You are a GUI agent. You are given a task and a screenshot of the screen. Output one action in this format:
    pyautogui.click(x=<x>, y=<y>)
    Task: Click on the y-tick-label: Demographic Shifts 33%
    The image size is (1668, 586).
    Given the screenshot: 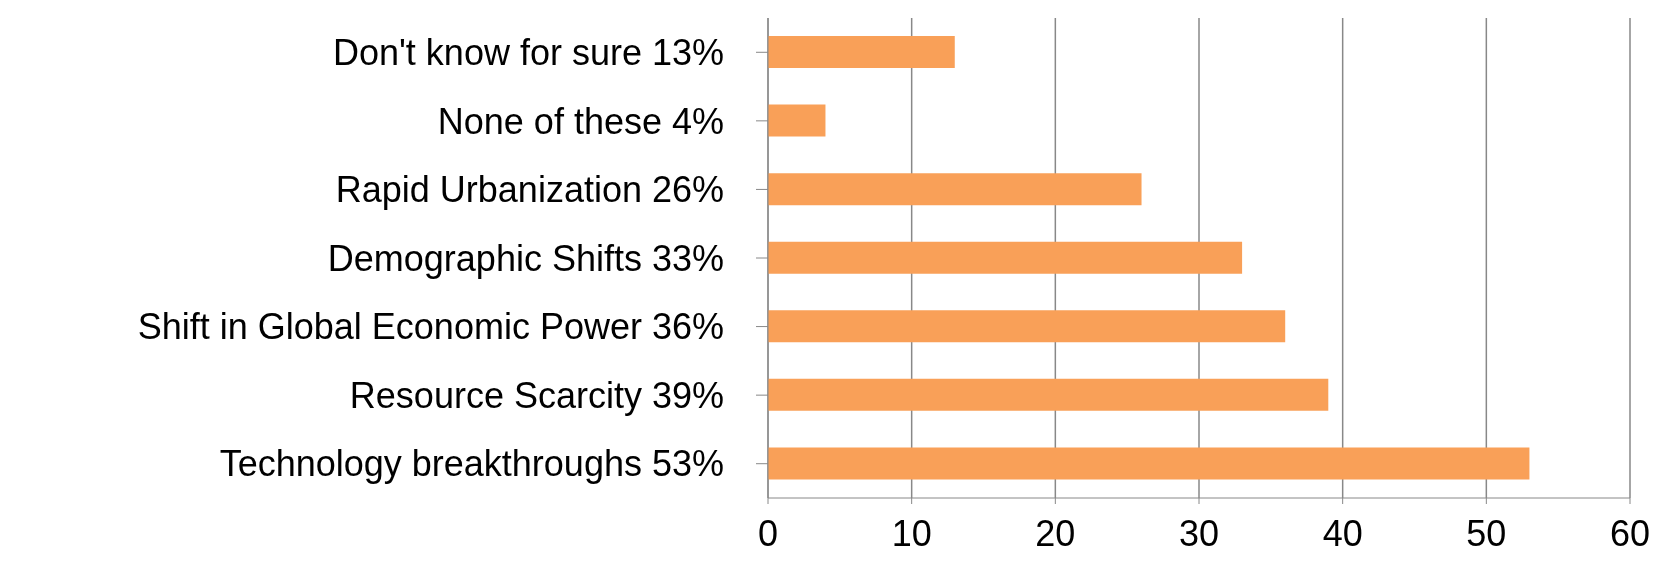 What is the action you would take?
    pyautogui.click(x=525, y=258)
    